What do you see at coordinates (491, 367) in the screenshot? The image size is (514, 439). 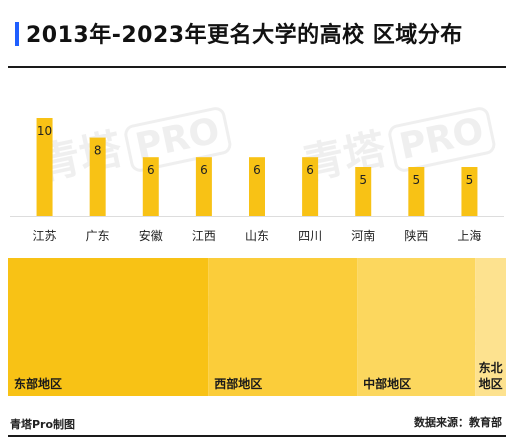 I see `region-label: 东北` at bounding box center [491, 367].